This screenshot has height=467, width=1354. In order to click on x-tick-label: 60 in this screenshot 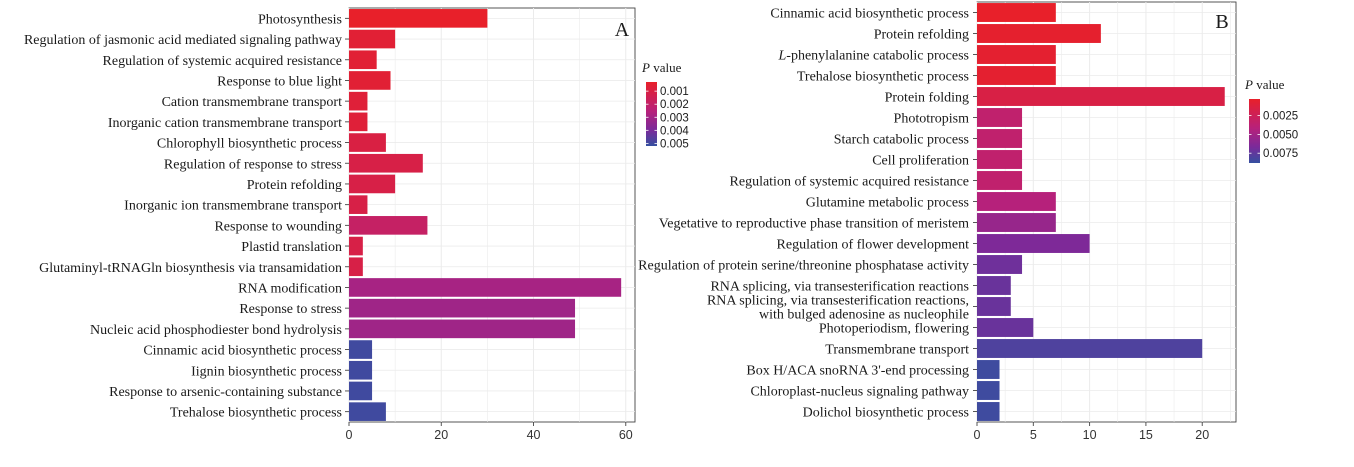, I will do `click(626, 435)`.